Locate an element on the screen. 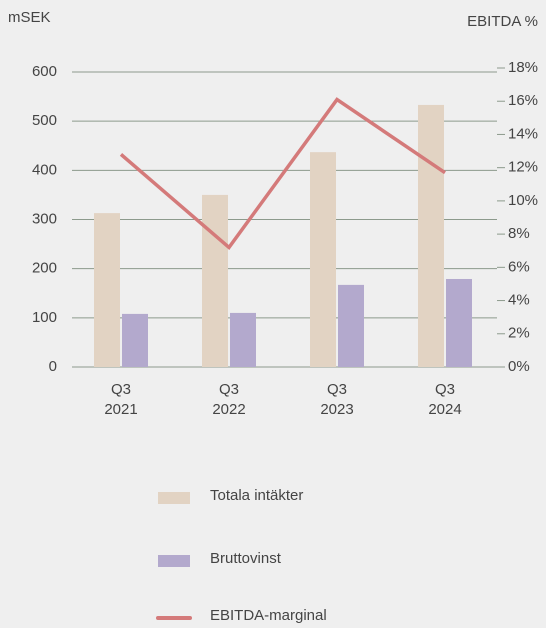 The height and width of the screenshot is (628, 546). y-tick-label: 0 is located at coordinates (53, 366).